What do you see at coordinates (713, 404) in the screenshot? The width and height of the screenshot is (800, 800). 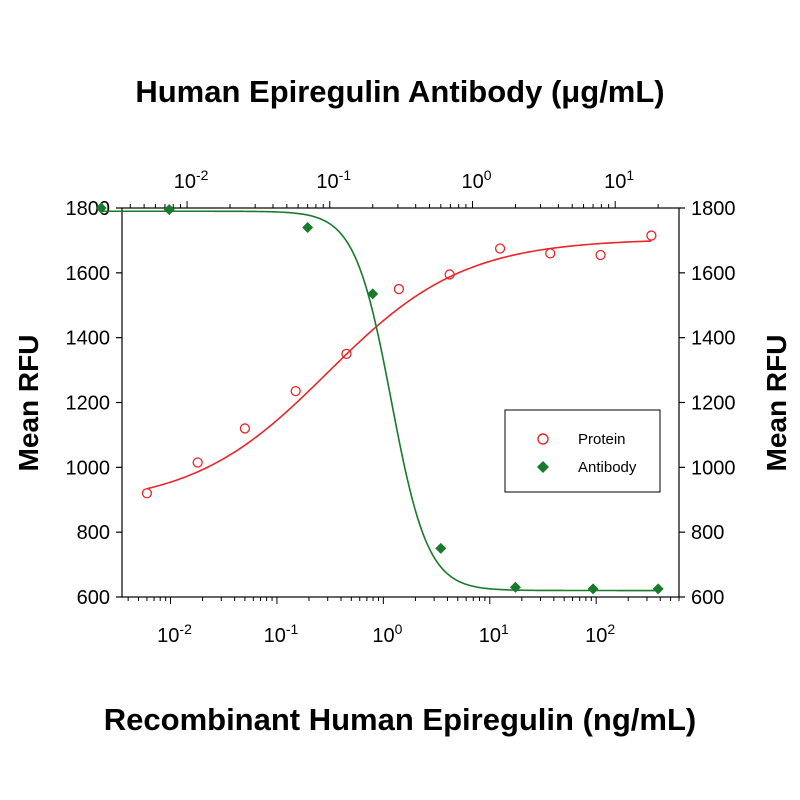 I see `y-right-tick-label: 1200` at bounding box center [713, 404].